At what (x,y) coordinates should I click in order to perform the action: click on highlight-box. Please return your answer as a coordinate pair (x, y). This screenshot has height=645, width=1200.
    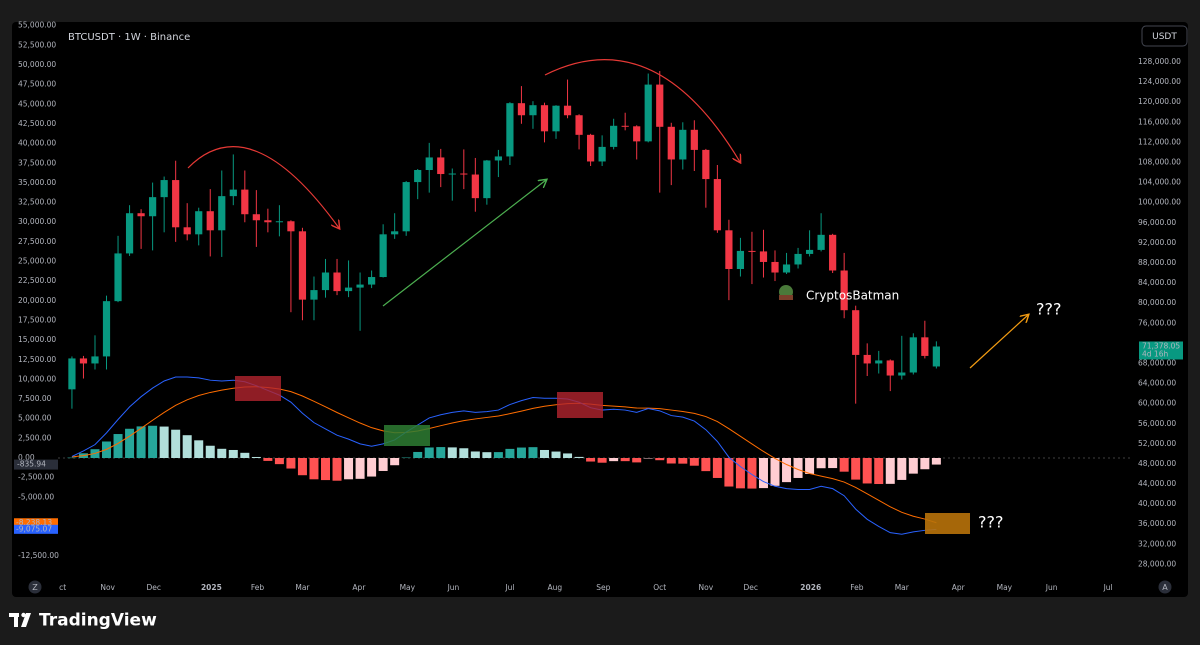
    Looking at the image, I should click on (258, 388).